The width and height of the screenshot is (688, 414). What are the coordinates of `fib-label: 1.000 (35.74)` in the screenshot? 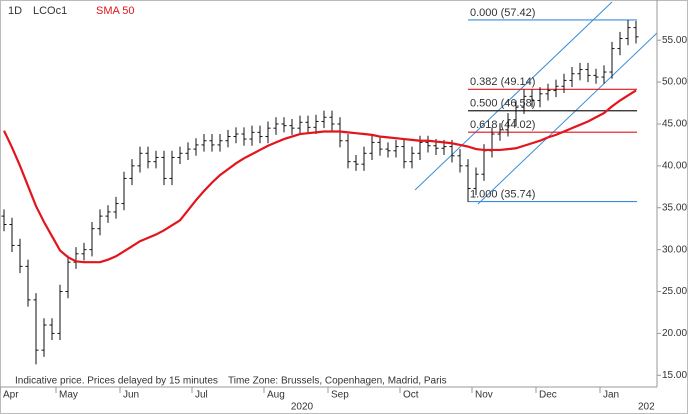 It's located at (502, 194).